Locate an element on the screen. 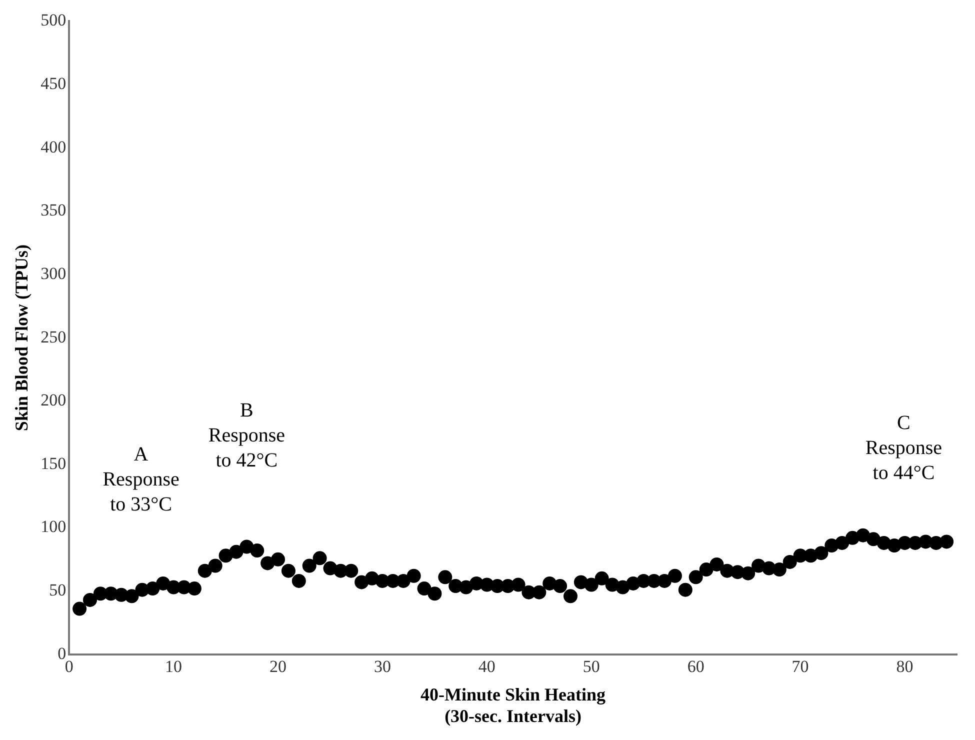 The height and width of the screenshot is (740, 975). x-tick-label: 70 is located at coordinates (800, 666).